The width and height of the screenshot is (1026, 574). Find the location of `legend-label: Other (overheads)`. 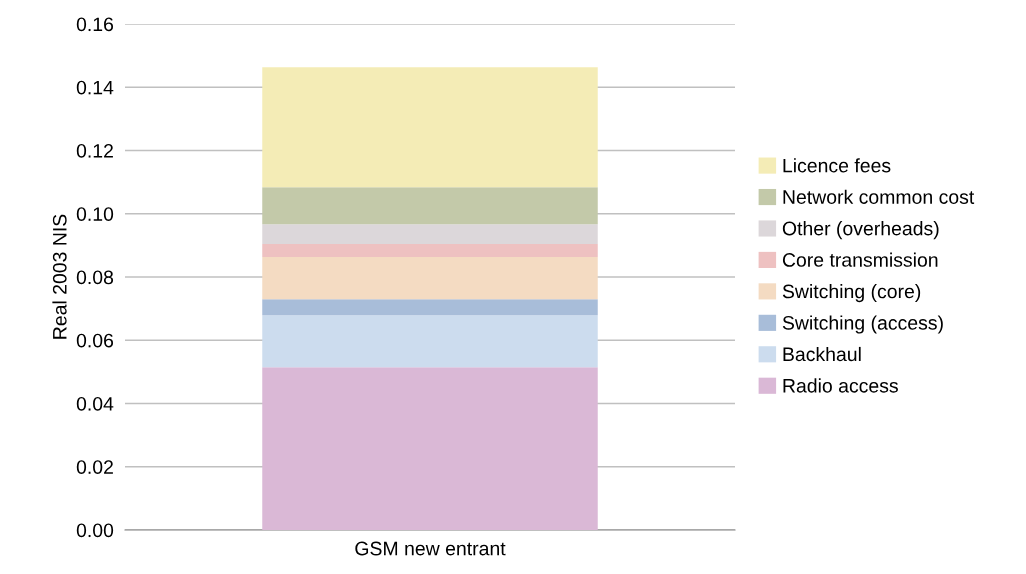

legend-label: Other (overheads) is located at coordinates (860, 230).